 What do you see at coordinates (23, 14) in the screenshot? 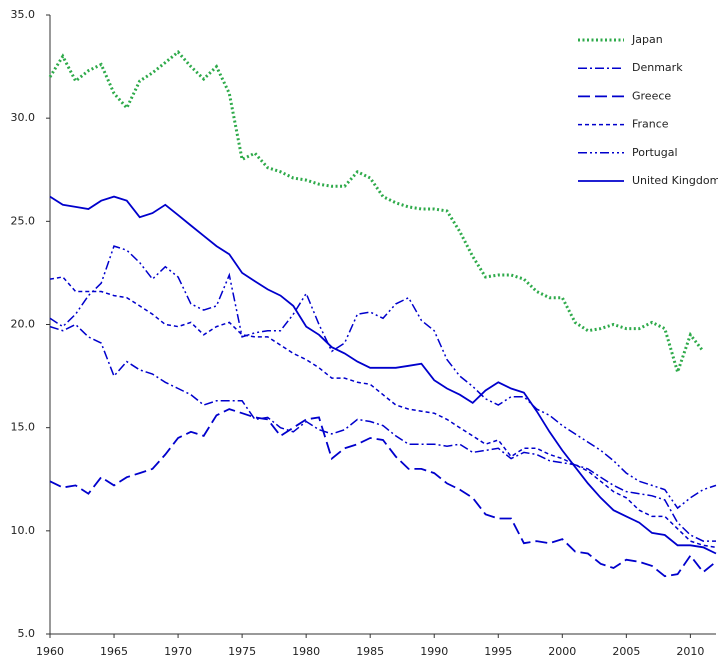
I see `y-tick-label: 35.0` at bounding box center [23, 14].